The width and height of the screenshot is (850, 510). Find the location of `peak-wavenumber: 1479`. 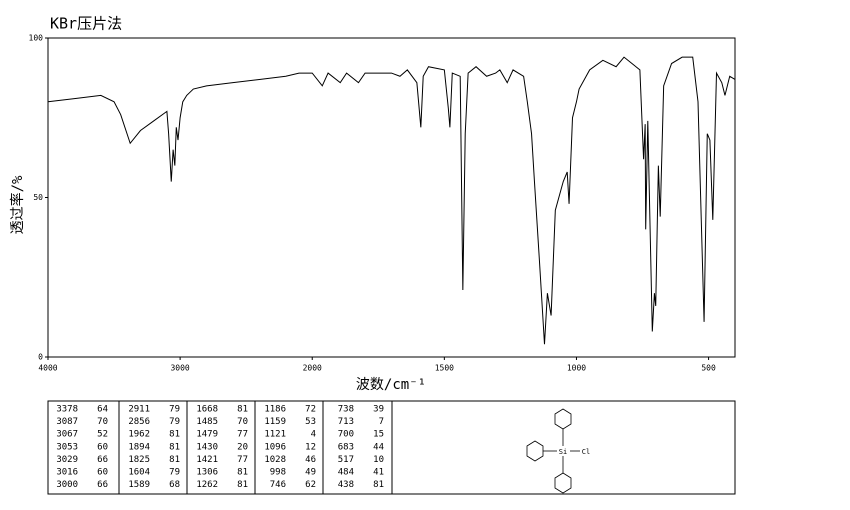

peak-wavenumber: 1479 is located at coordinates (207, 435).